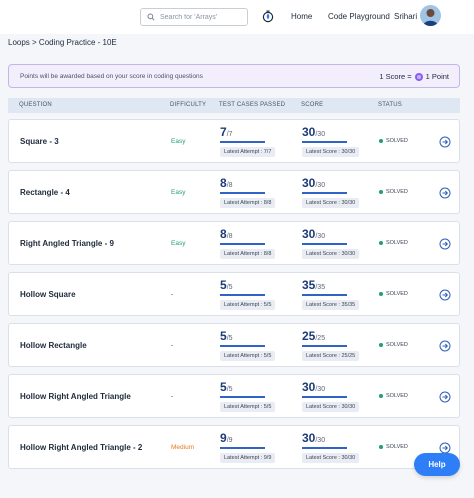 The height and width of the screenshot is (498, 474). What do you see at coordinates (406, 16) in the screenshot?
I see `user-name: Srihari` at bounding box center [406, 16].